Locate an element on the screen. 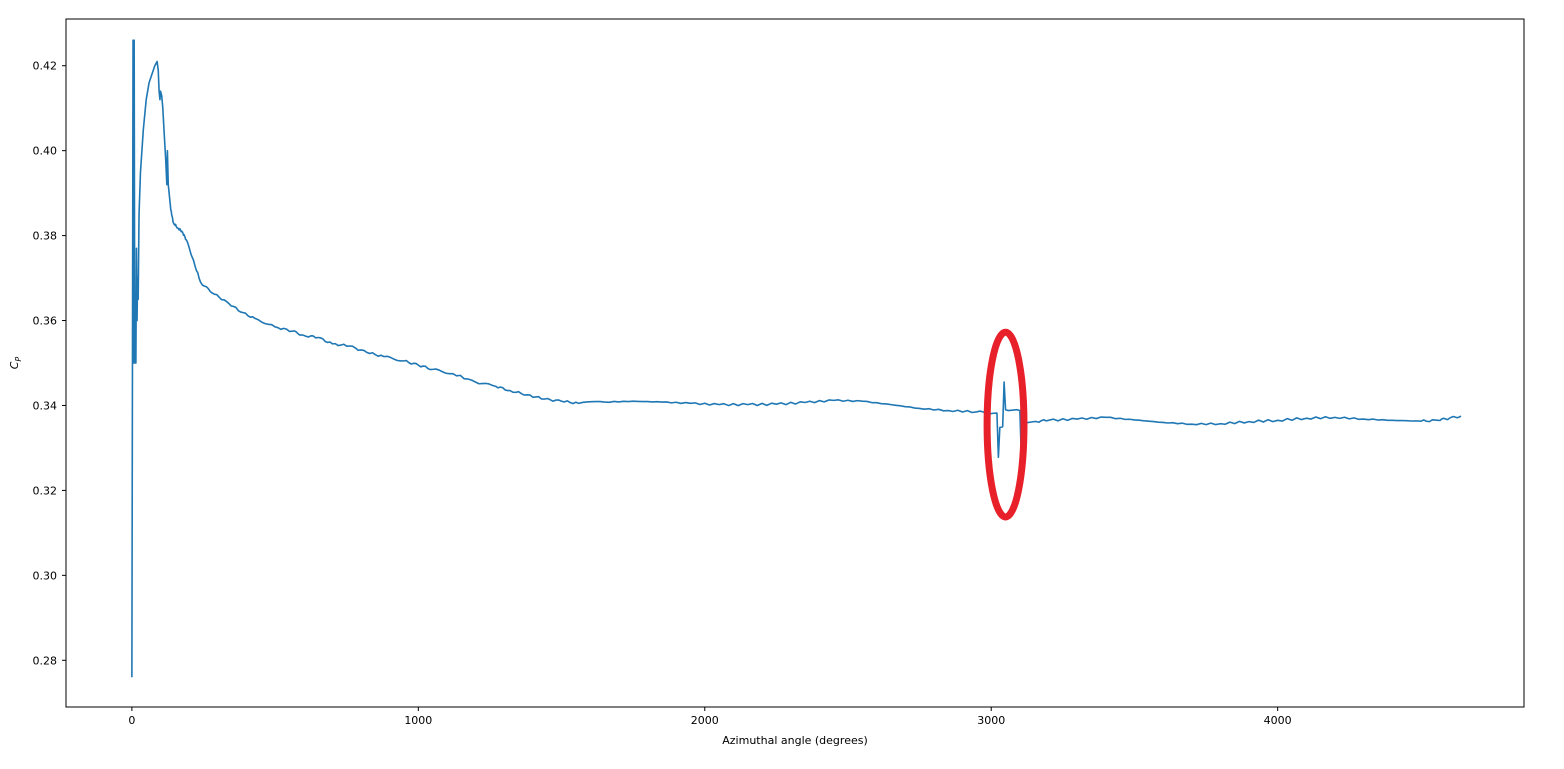  y-tick-label: 0.32 is located at coordinates (45, 490).